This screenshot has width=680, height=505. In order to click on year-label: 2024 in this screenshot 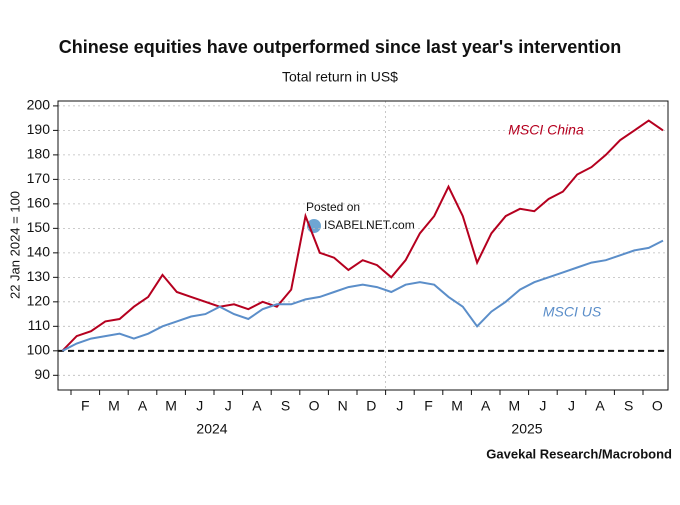, I will do `click(211, 429)`.